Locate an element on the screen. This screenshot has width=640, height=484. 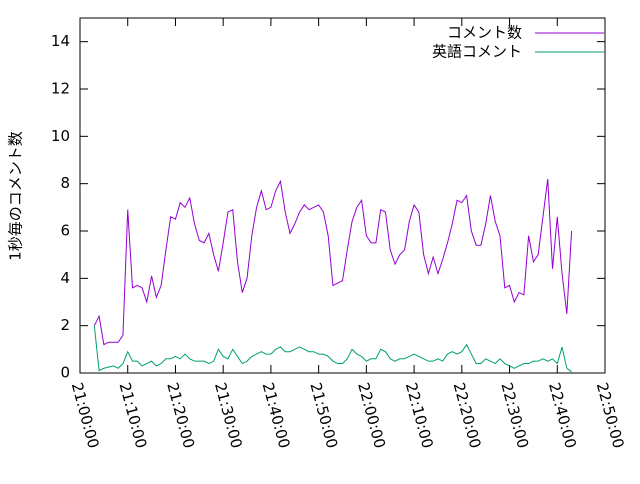
y-tick-label: 2 is located at coordinates (65, 325).